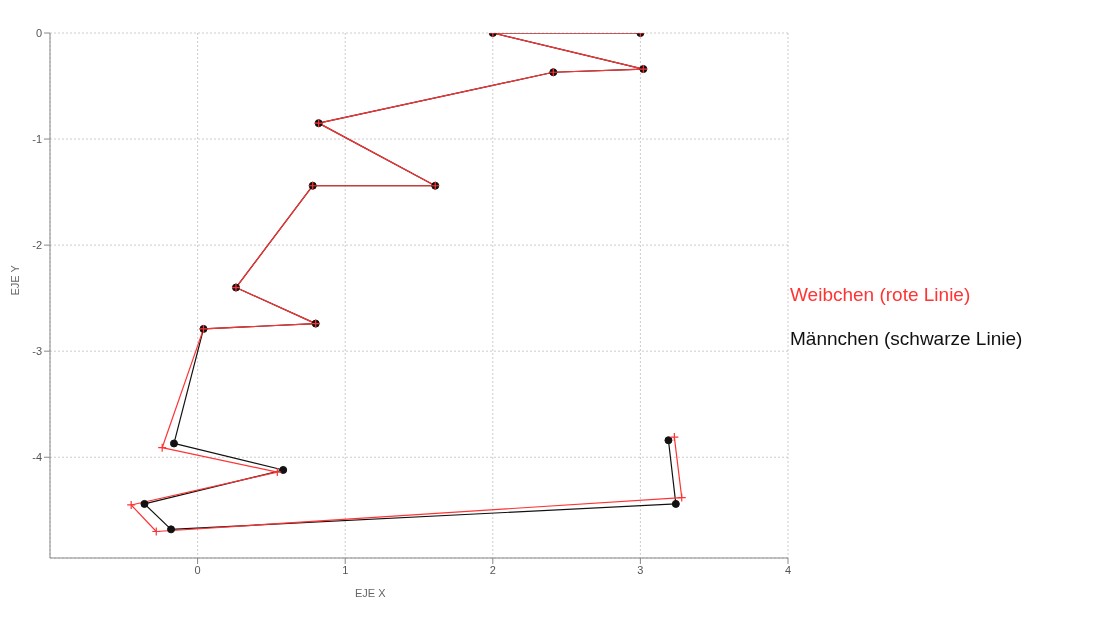 This screenshot has width=1105, height=622. What do you see at coordinates (37, 138) in the screenshot?
I see `y-tick-label: -1` at bounding box center [37, 138].